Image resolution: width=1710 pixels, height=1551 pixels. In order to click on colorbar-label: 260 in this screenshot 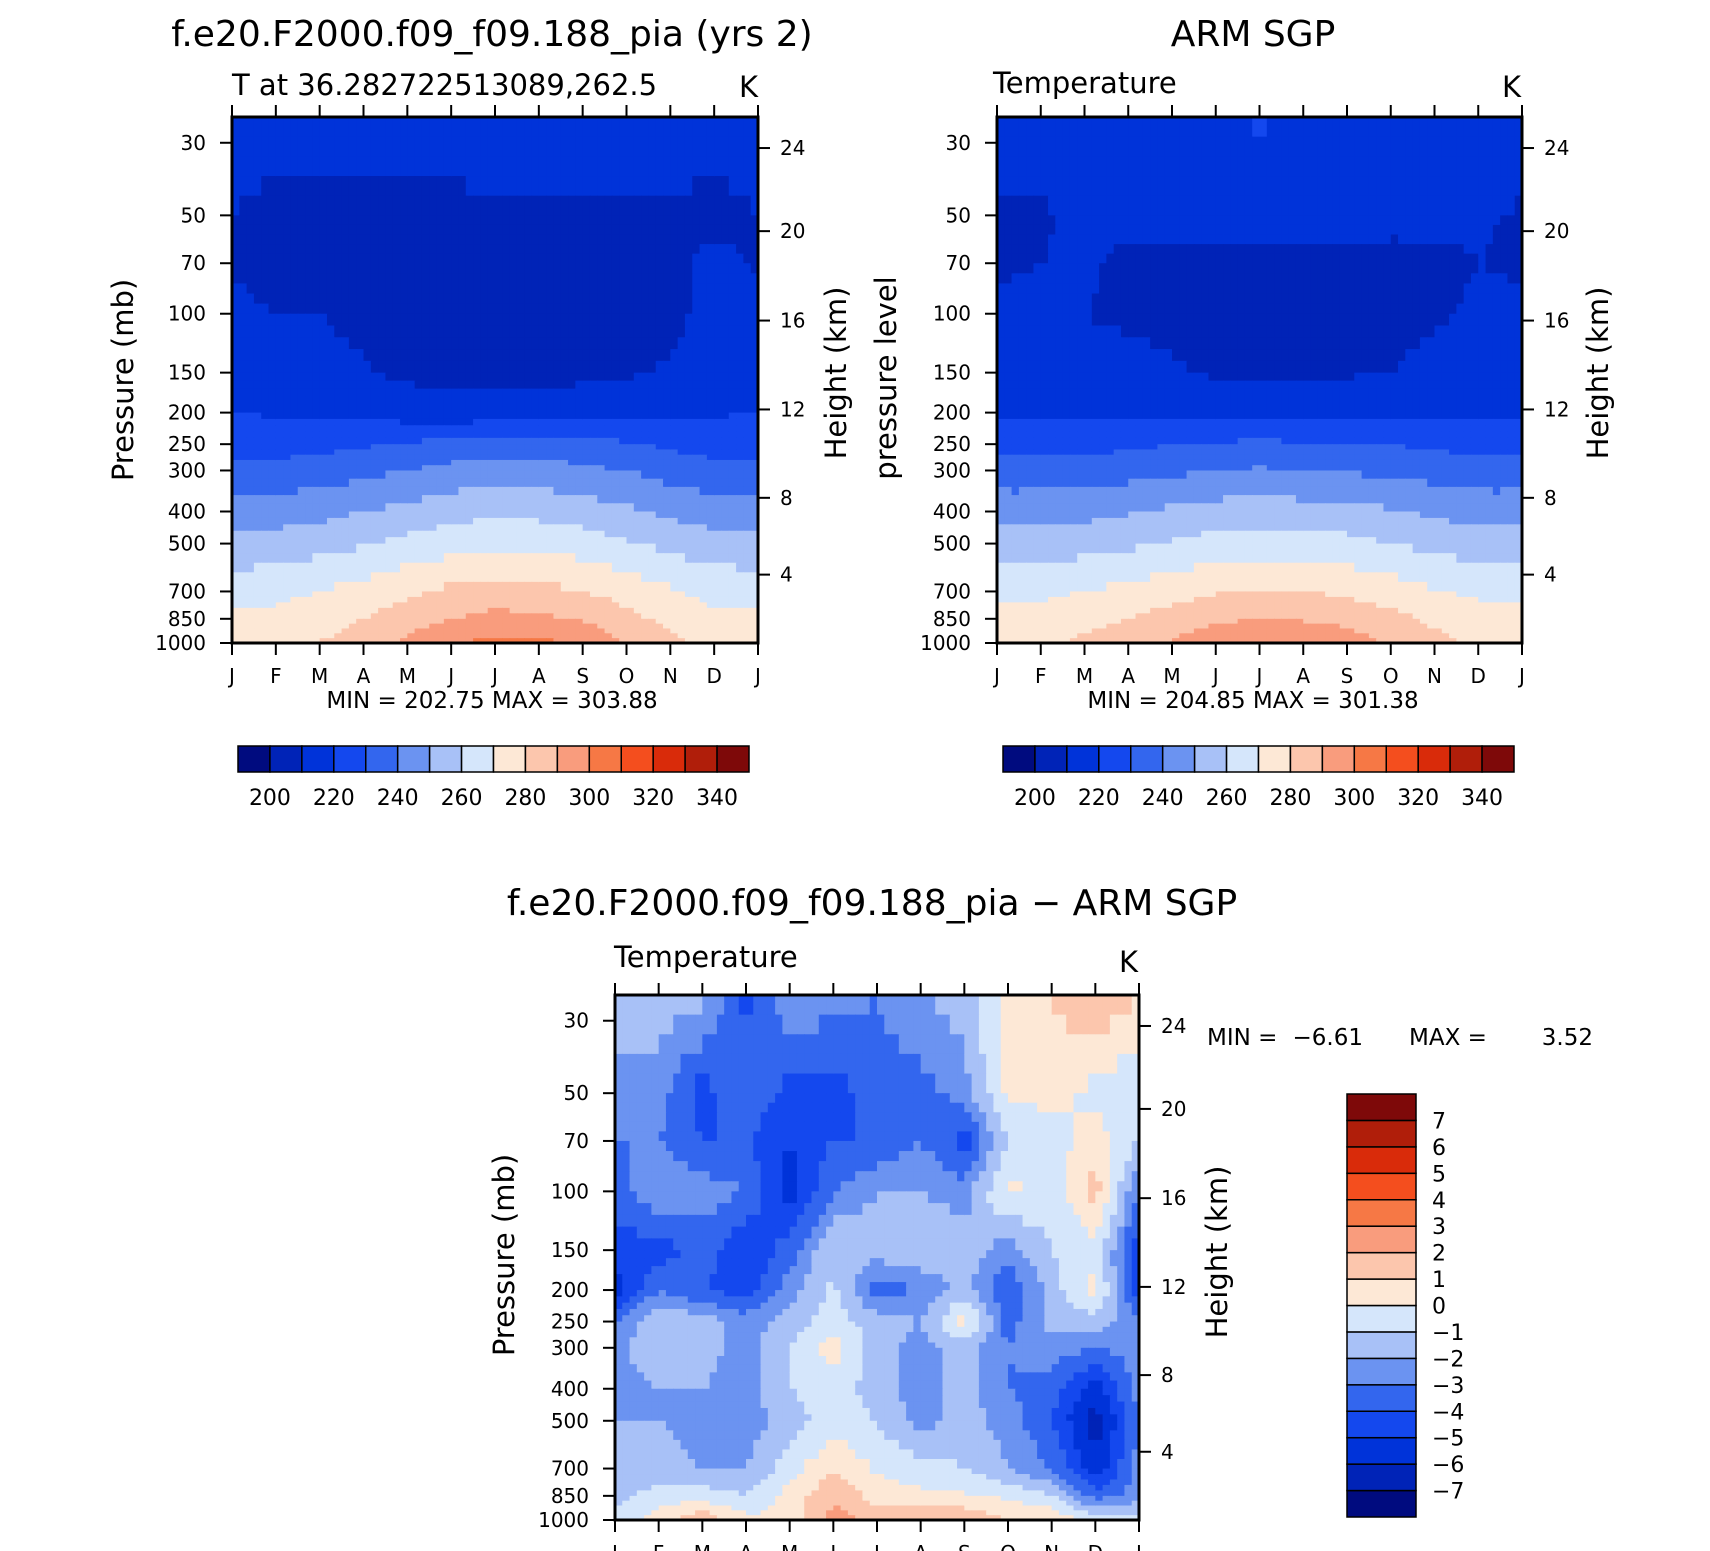, I will do `click(462, 798)`.